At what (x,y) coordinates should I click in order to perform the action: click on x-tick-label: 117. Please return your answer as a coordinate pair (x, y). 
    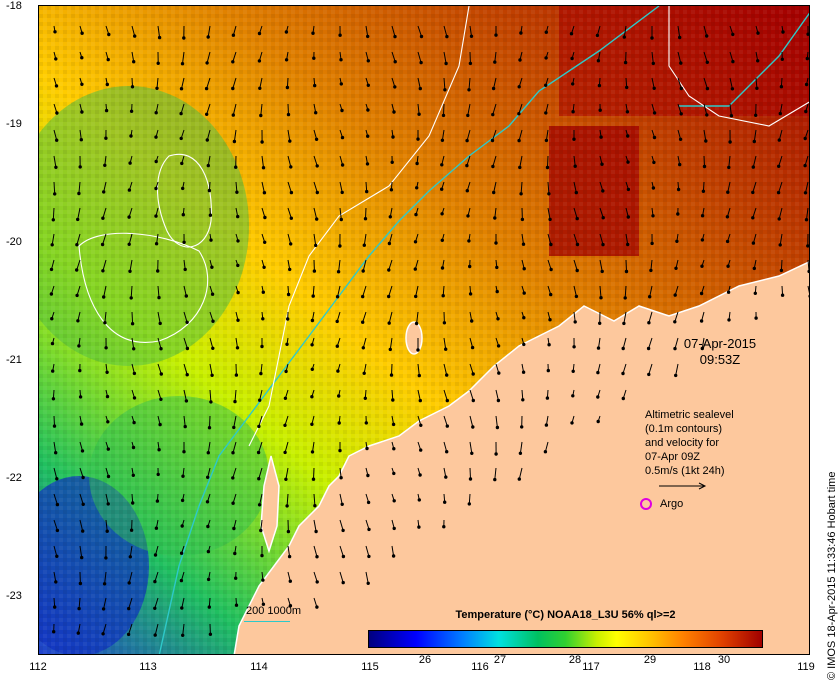
    Looking at the image, I should click on (591, 667).